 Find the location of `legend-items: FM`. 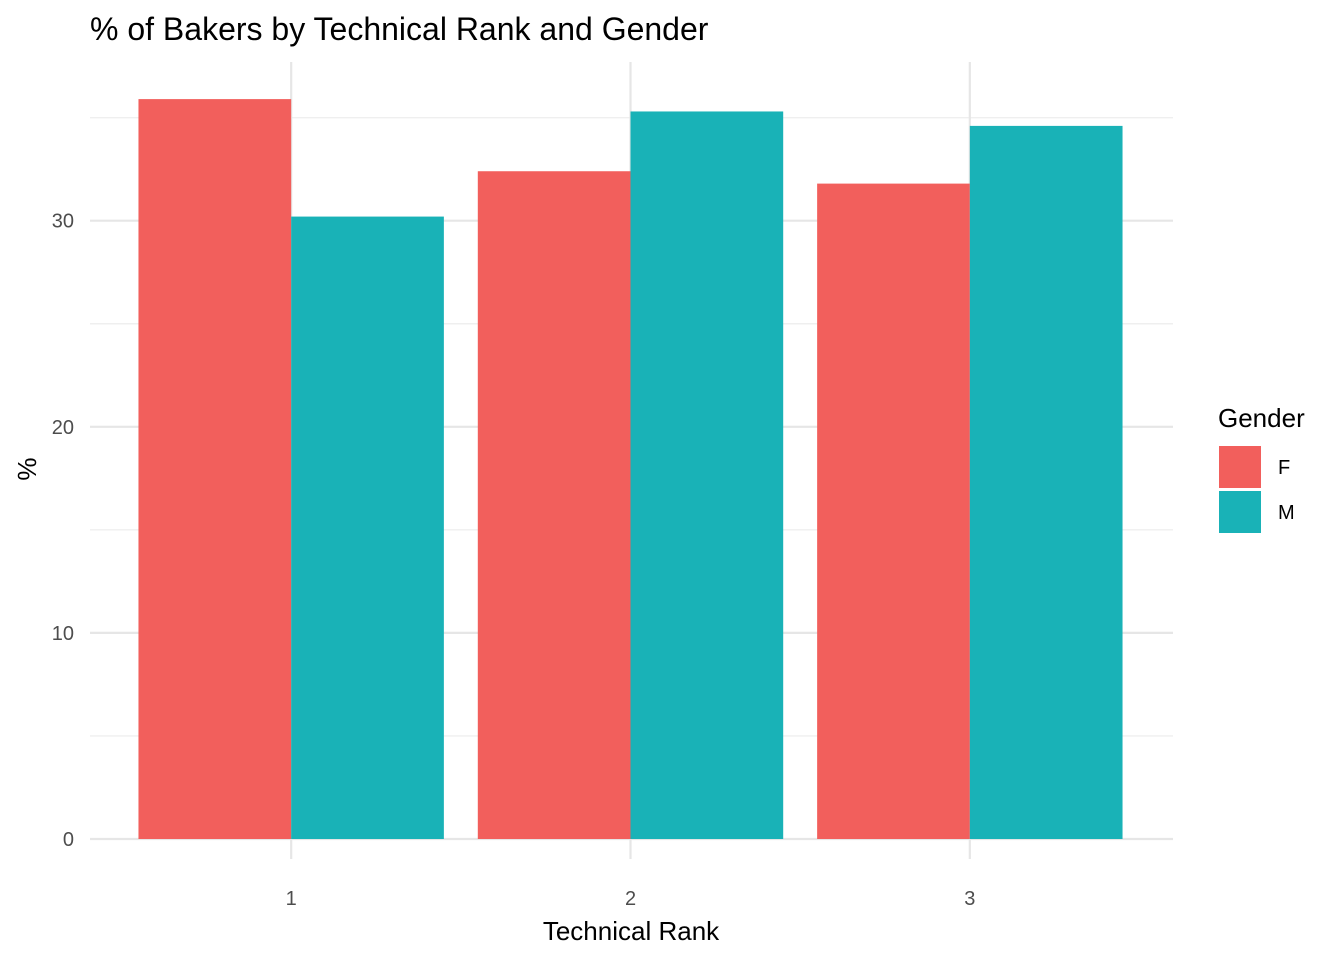

legend-items: FM is located at coordinates (1257, 489).